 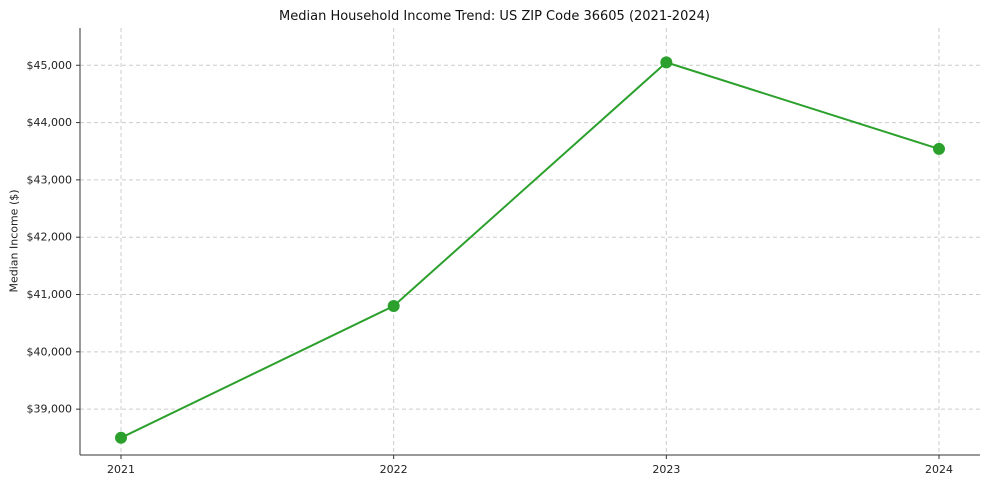 I want to click on y-tick-label: $40,000, so click(x=50, y=351).